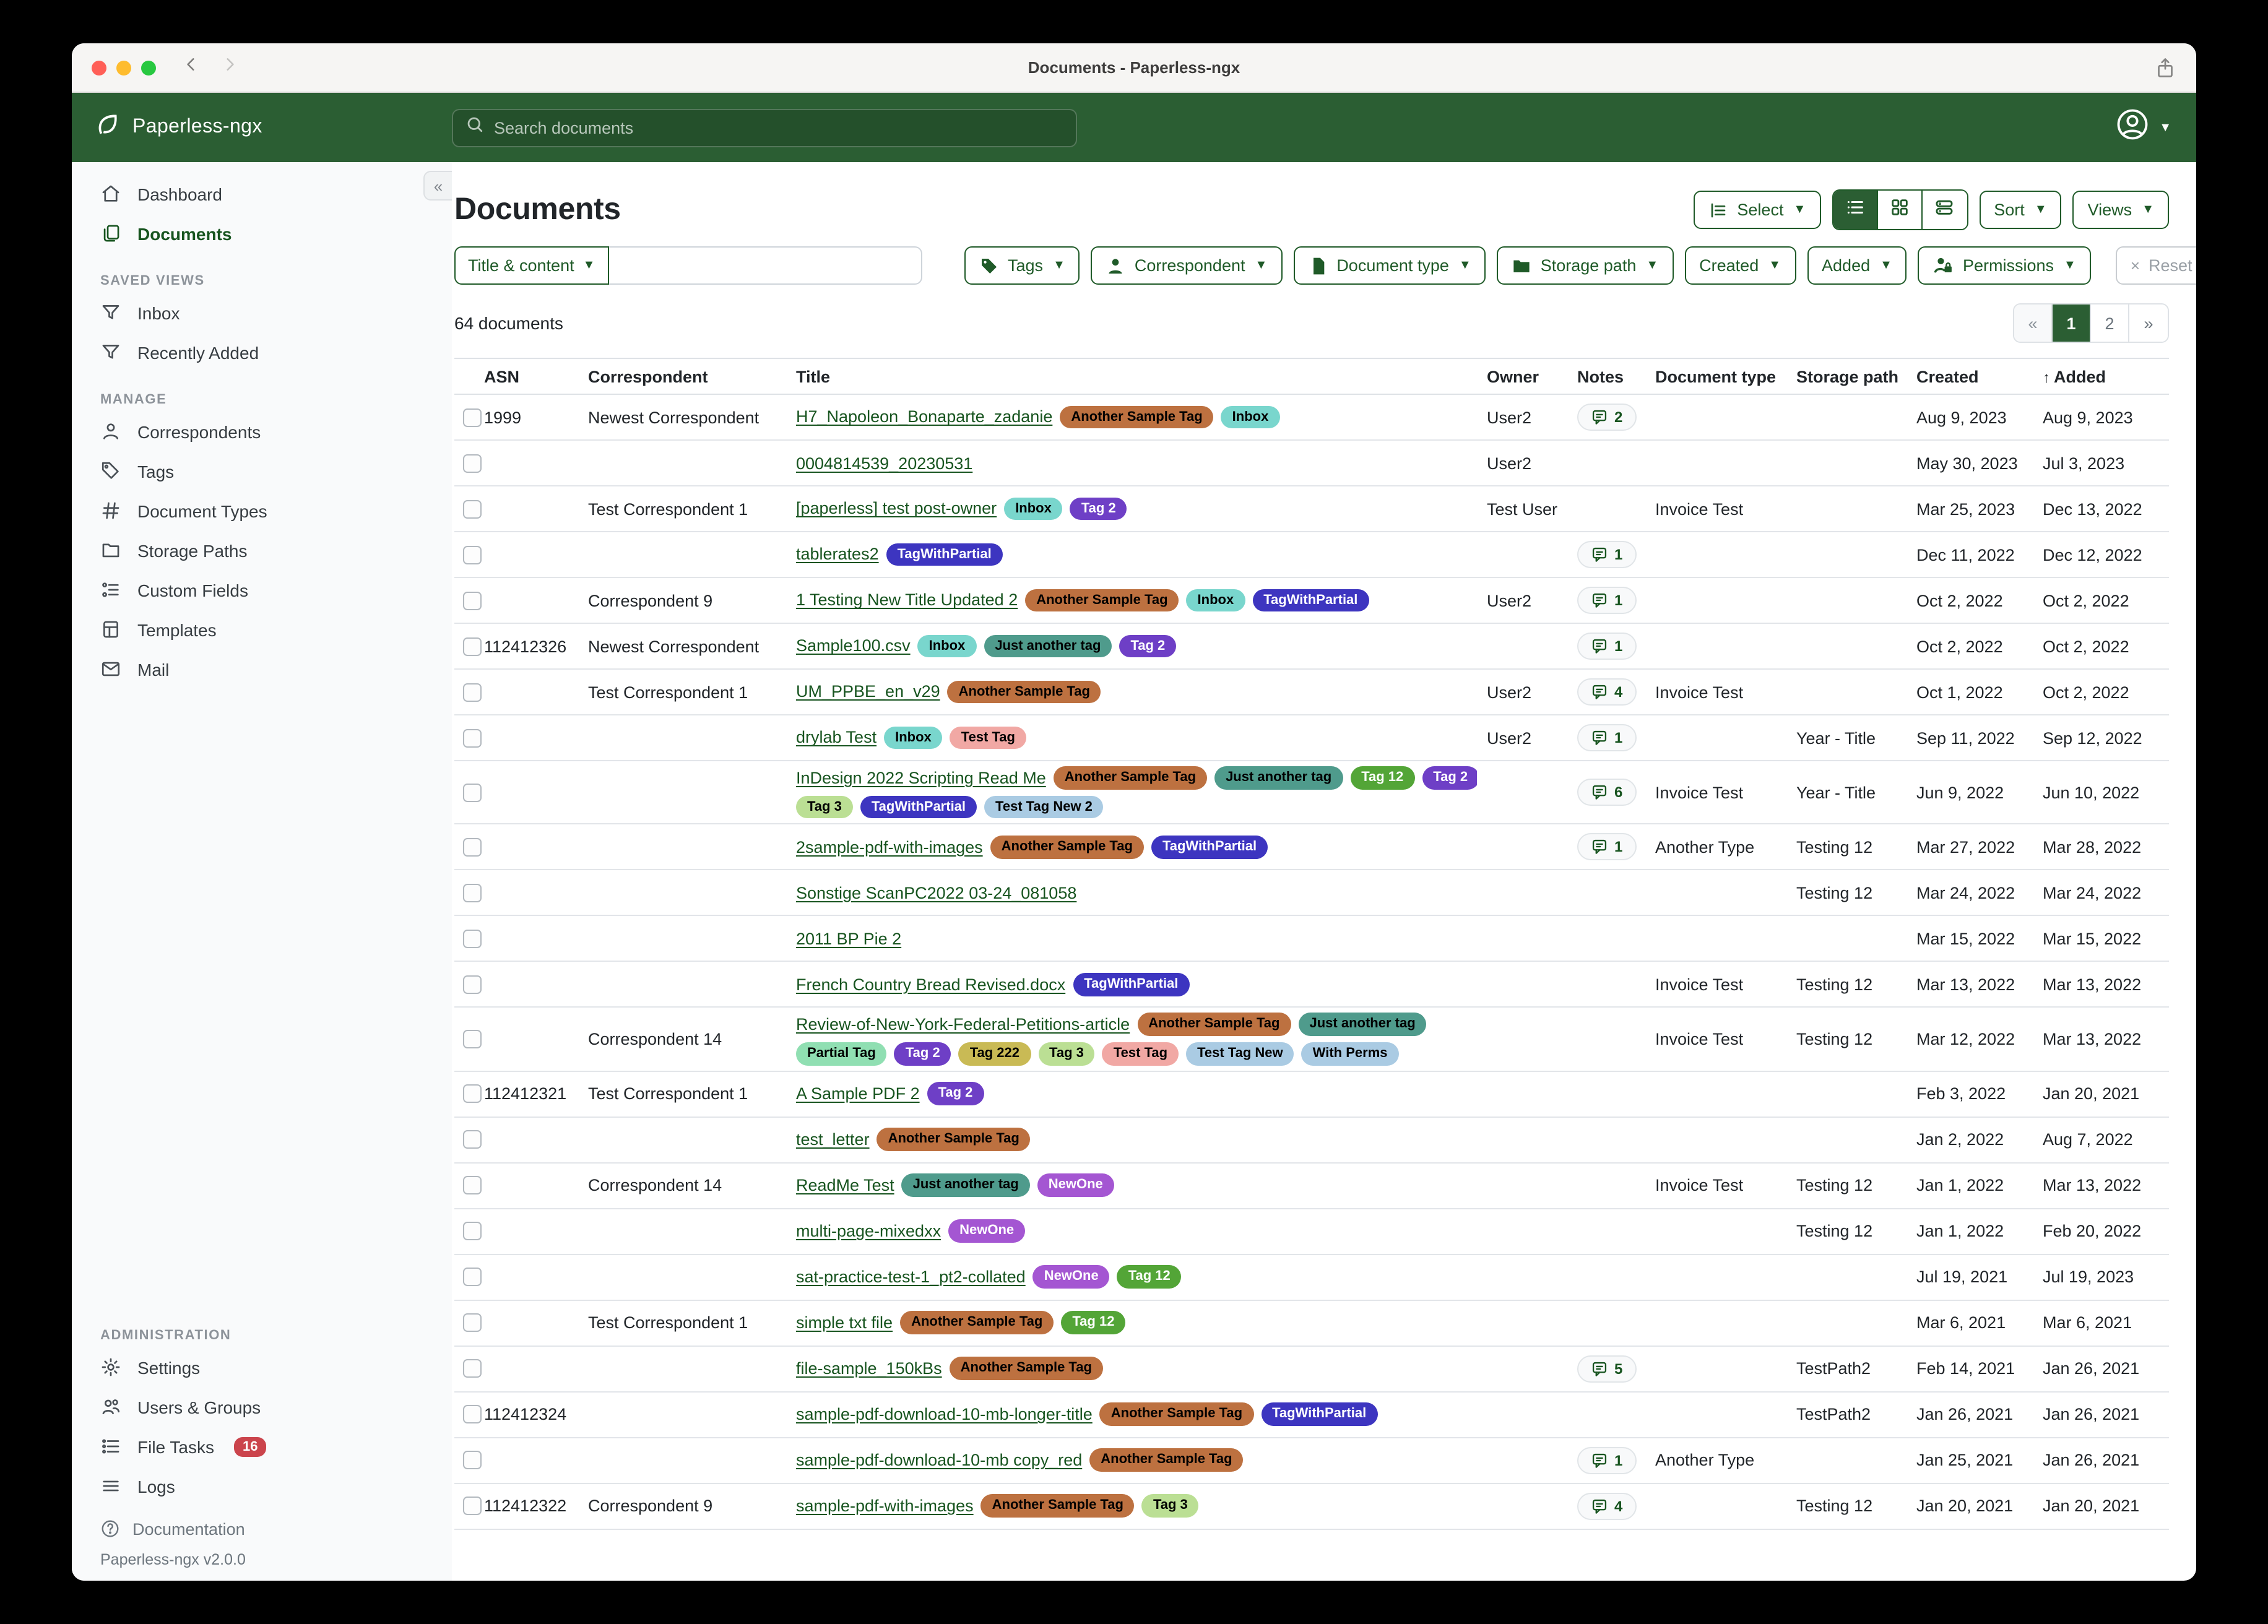 This screenshot has width=2268, height=1624. What do you see at coordinates (1944, 210) in the screenshot?
I see `detail-view-button` at bounding box center [1944, 210].